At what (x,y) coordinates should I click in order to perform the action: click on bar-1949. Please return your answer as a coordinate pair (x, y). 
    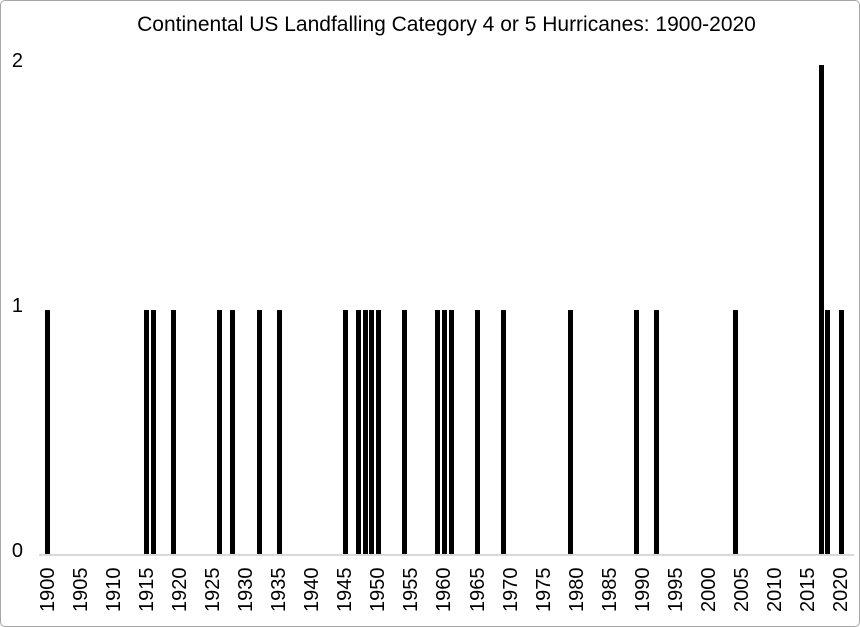
    Looking at the image, I should click on (372, 432).